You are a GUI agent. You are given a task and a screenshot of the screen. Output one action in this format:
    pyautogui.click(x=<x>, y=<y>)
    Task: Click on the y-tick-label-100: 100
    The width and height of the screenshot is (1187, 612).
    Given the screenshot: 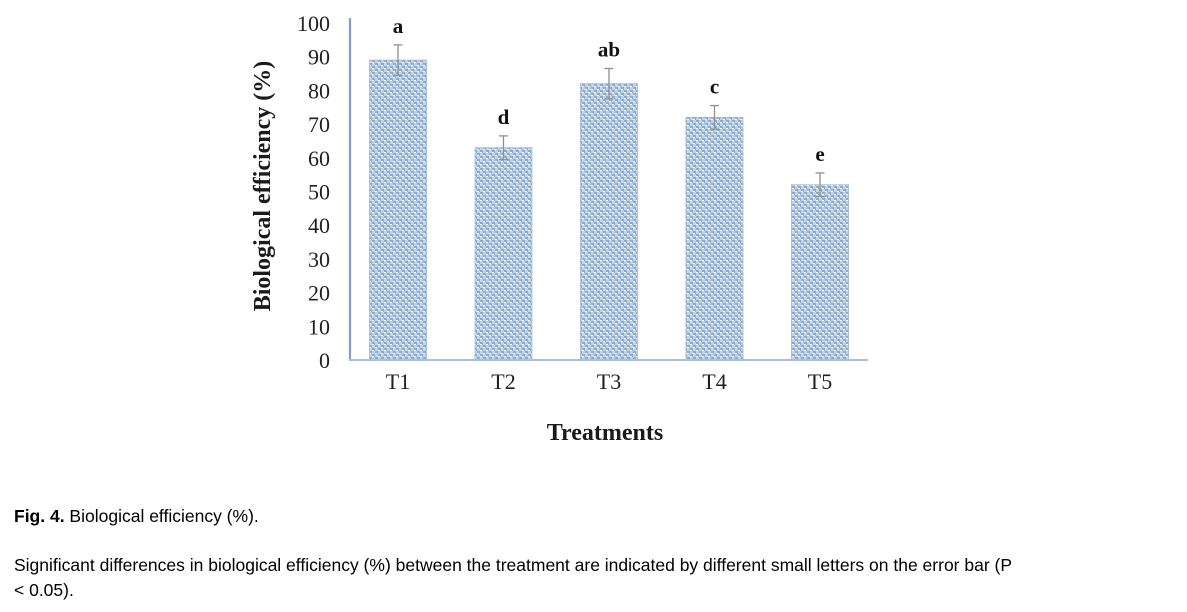 What is the action you would take?
    pyautogui.click(x=313, y=23)
    